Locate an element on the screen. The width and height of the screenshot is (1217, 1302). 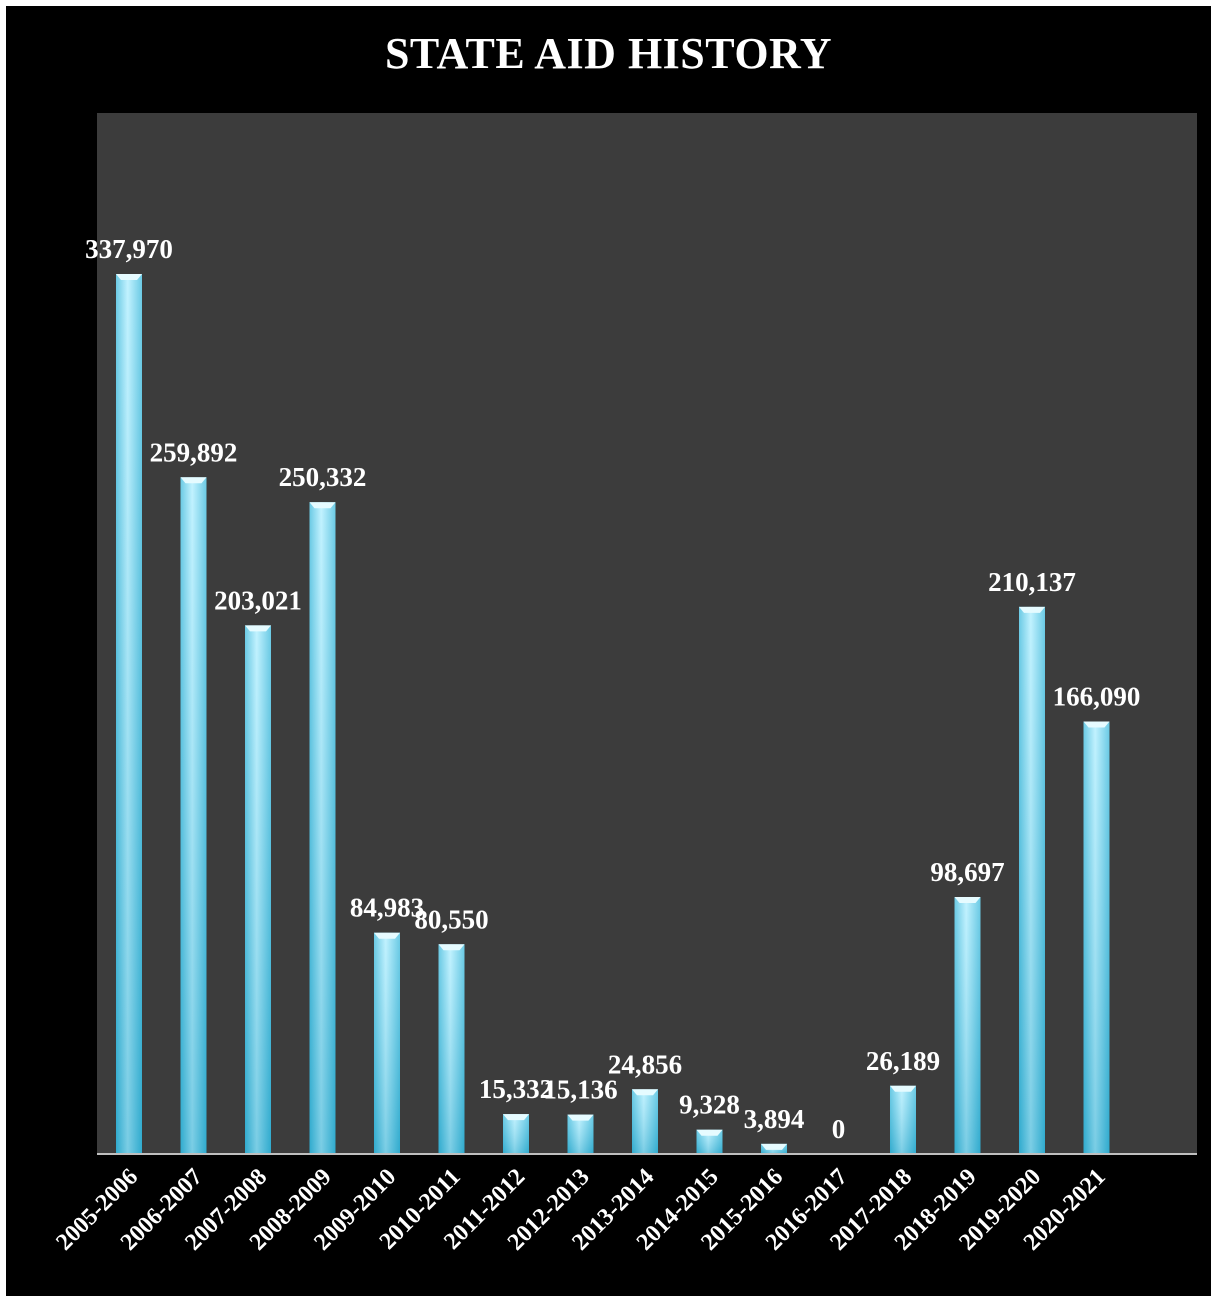
bar-2013-2014 is located at coordinates (645, 1121).